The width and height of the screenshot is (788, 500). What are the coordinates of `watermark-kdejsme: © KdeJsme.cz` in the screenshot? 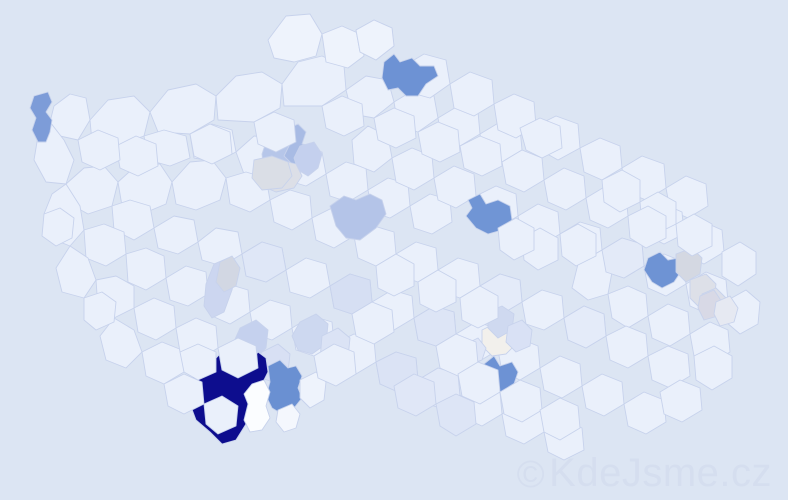 It's located at (644, 473).